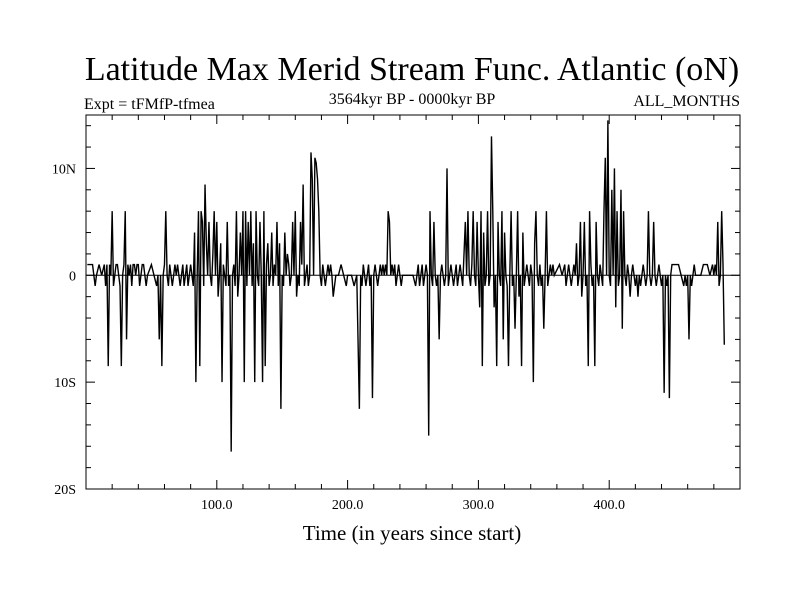 This screenshot has width=800, height=600. I want to click on y-tick-label: 20S, so click(65, 490).